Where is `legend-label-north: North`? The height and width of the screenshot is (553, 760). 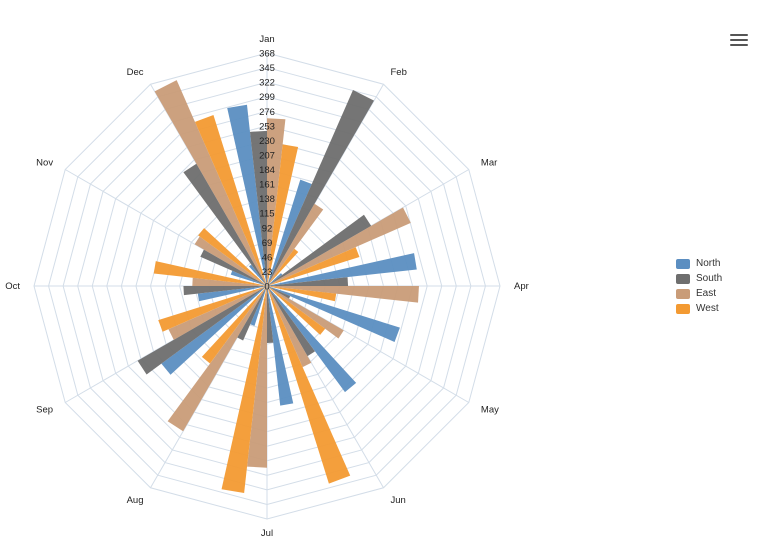 legend-label-north: North is located at coordinates (708, 263).